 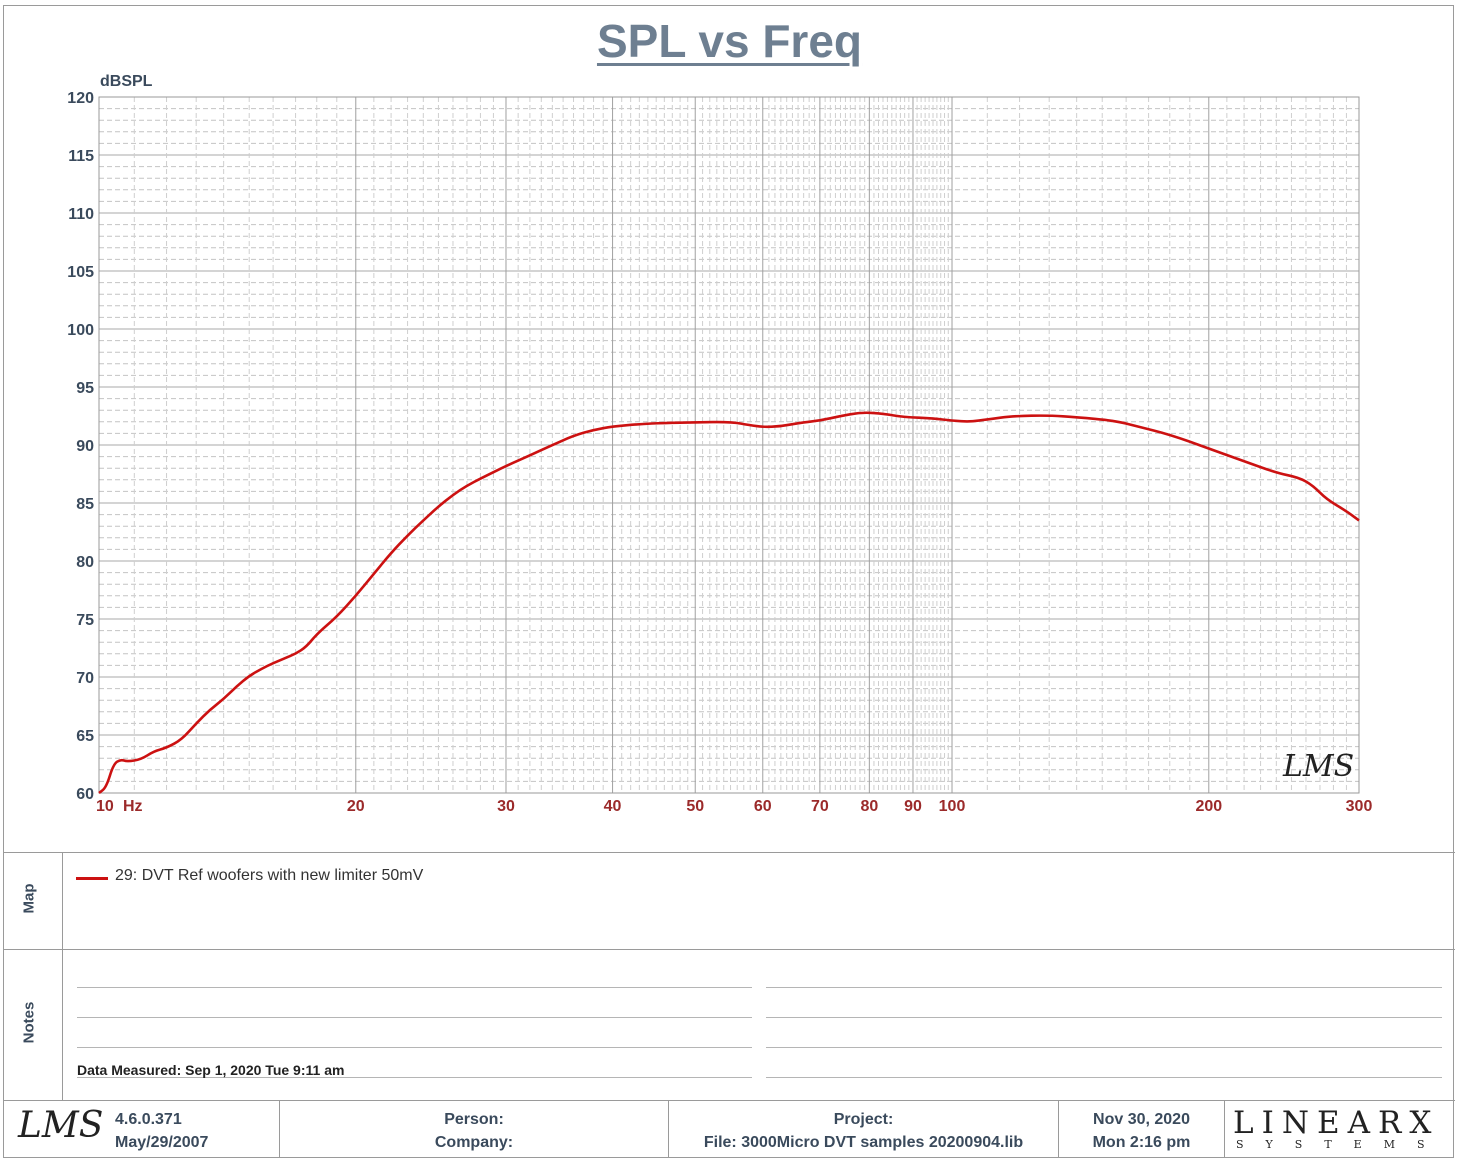 What do you see at coordinates (1318, 766) in the screenshot?
I see `lms-watermark: LMS` at bounding box center [1318, 766].